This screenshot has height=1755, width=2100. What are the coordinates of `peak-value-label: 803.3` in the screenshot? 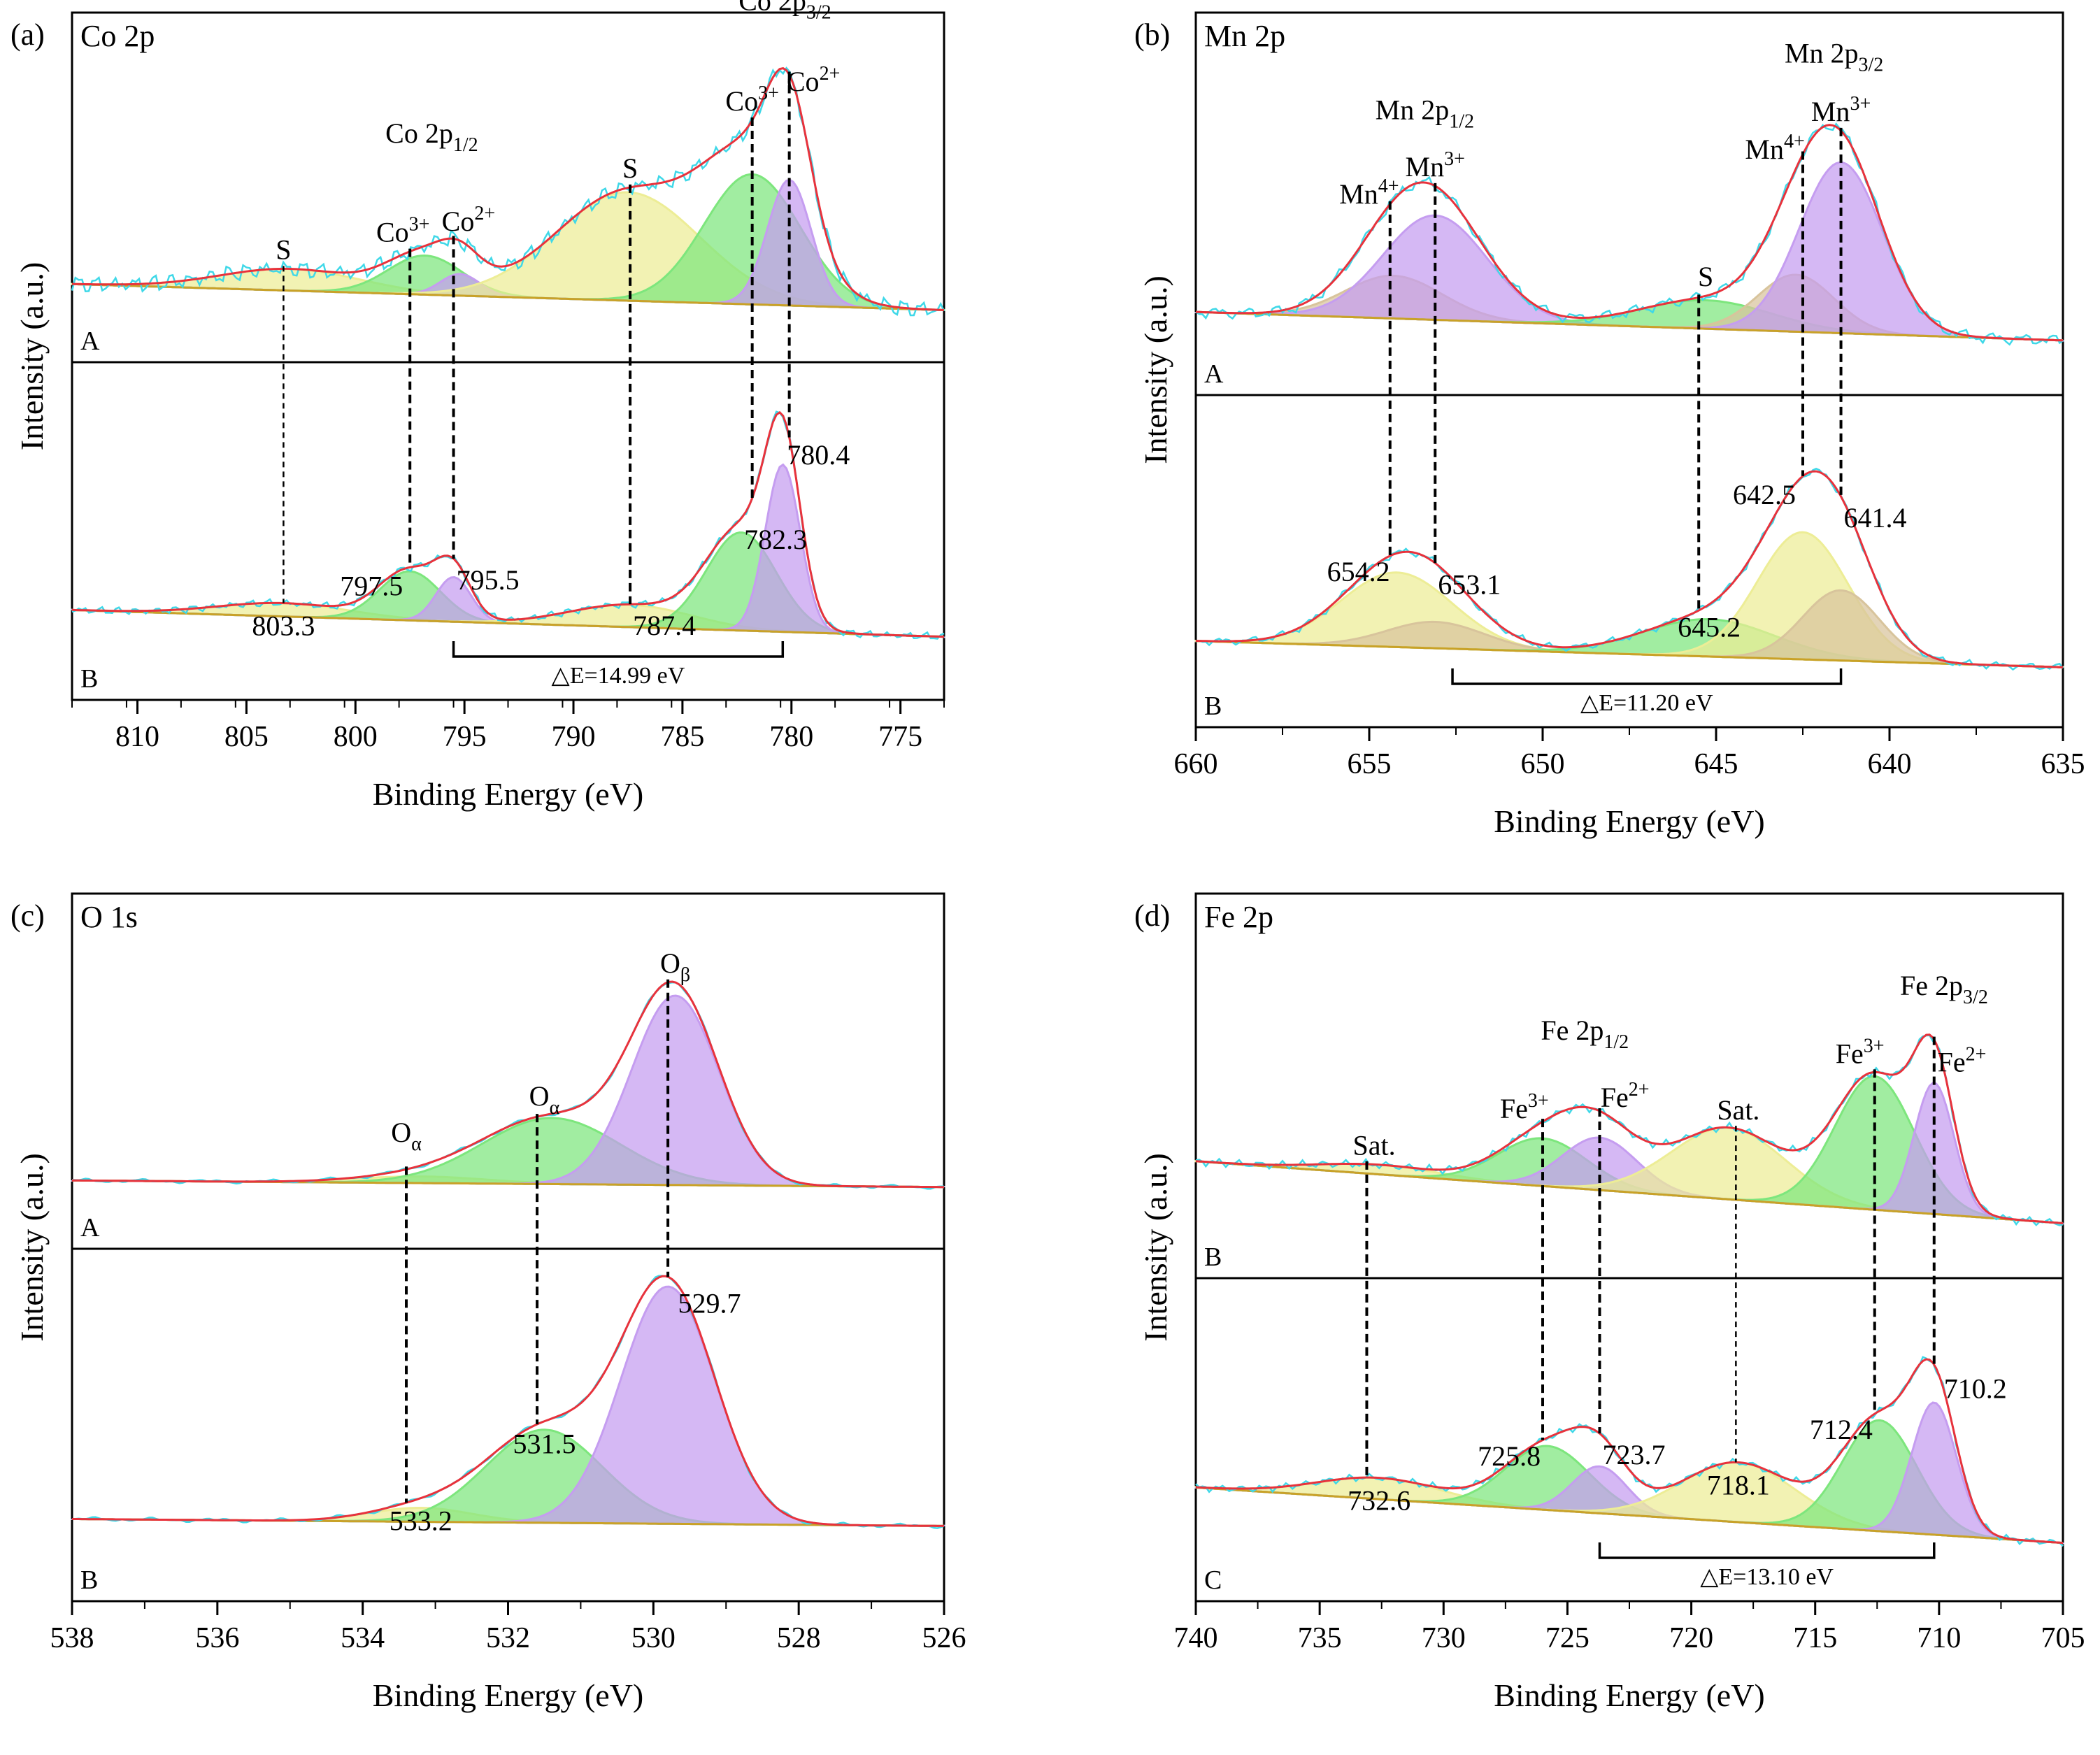 It's located at (283, 626).